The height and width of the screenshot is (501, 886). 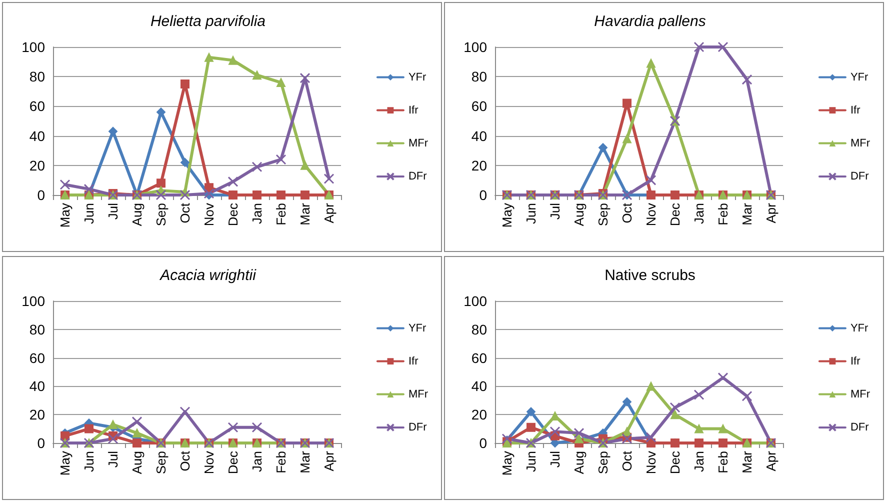 What do you see at coordinates (208, 275) in the screenshot?
I see `chart-title: Acacia wrightii` at bounding box center [208, 275].